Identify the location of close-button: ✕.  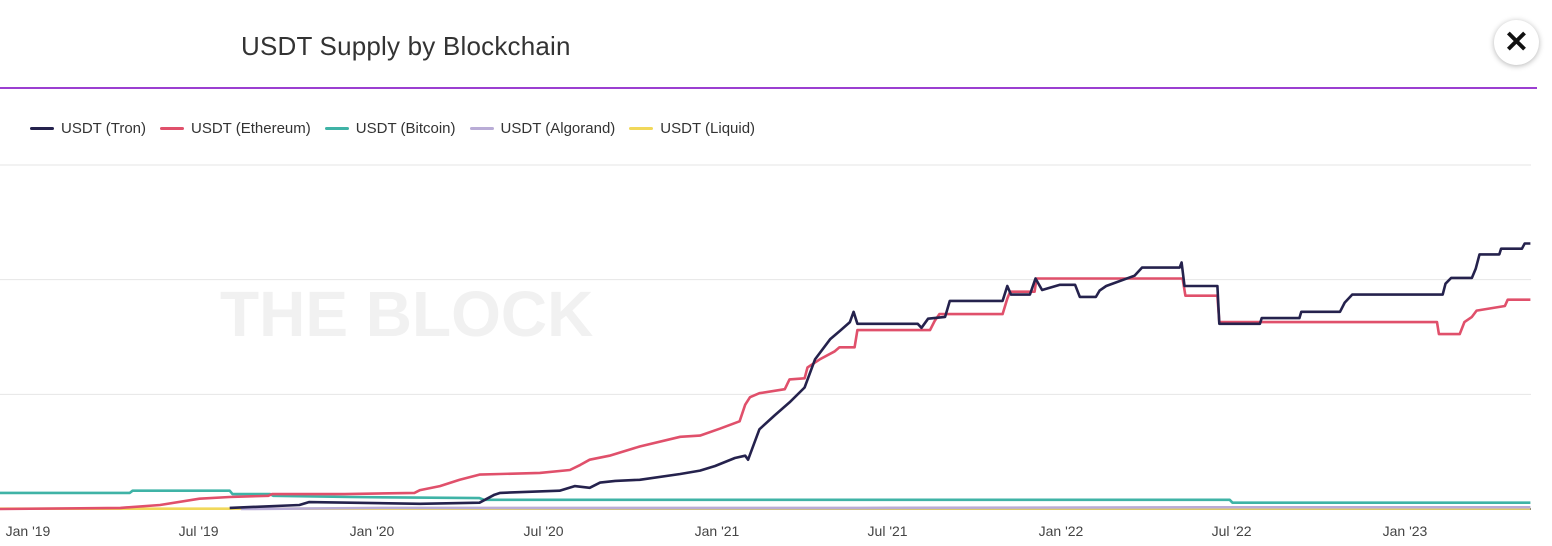
(1516, 42).